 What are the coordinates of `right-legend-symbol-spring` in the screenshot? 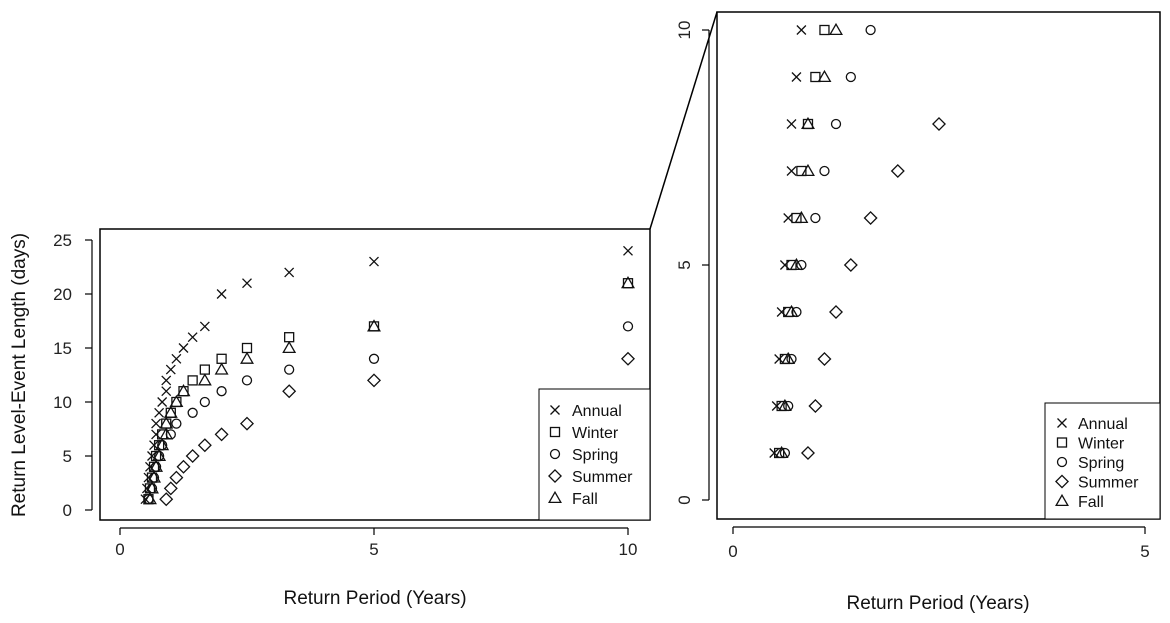 It's located at (1062, 462).